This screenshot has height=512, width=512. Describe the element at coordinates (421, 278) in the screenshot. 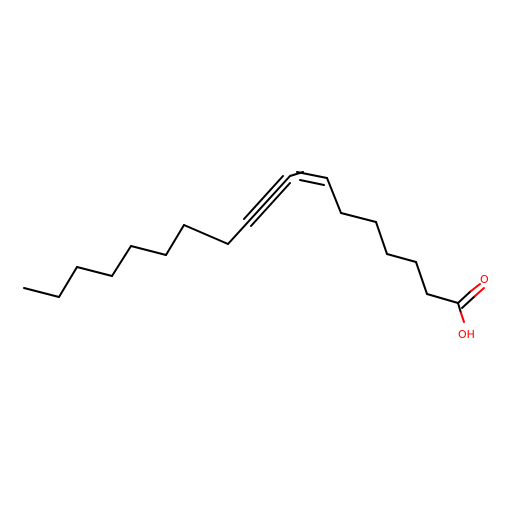

I see `bond-c4-c3` at that location.